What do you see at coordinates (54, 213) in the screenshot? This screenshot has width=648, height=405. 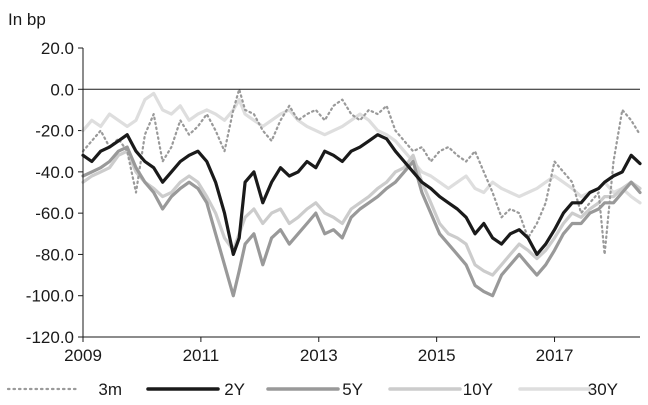 I see `y-tick-label: -60.0` at bounding box center [54, 213].